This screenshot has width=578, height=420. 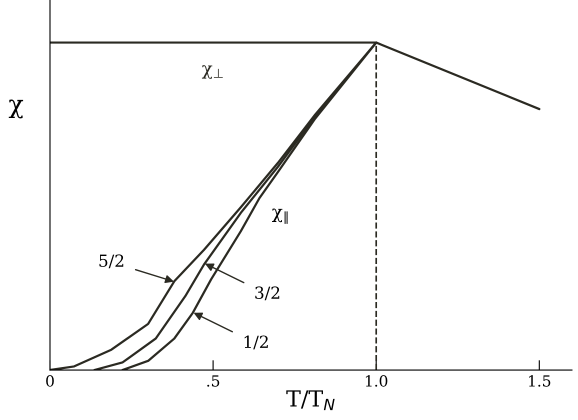 I want to click on x-tick-label: .5, so click(x=213, y=381).